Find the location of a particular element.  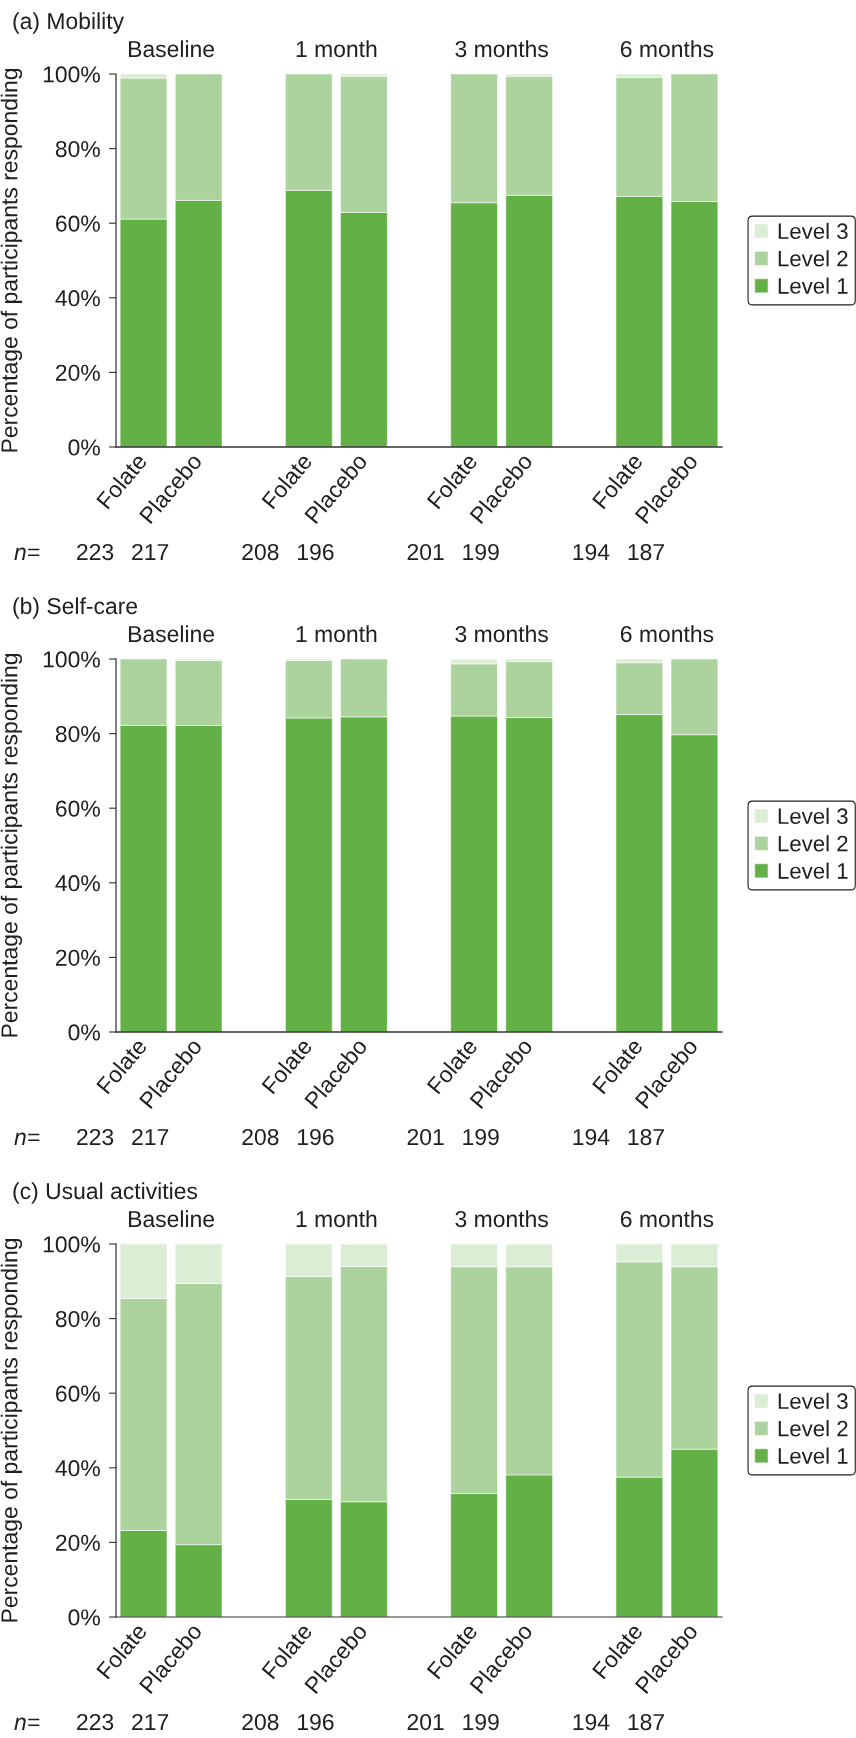

chart-title: (a) Mobility is located at coordinates (69, 23).